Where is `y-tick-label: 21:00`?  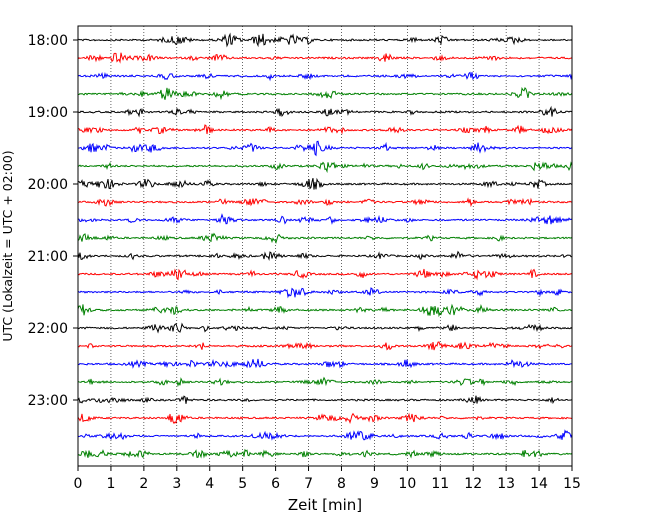
y-tick-label: 21:00 is located at coordinates (48, 257).